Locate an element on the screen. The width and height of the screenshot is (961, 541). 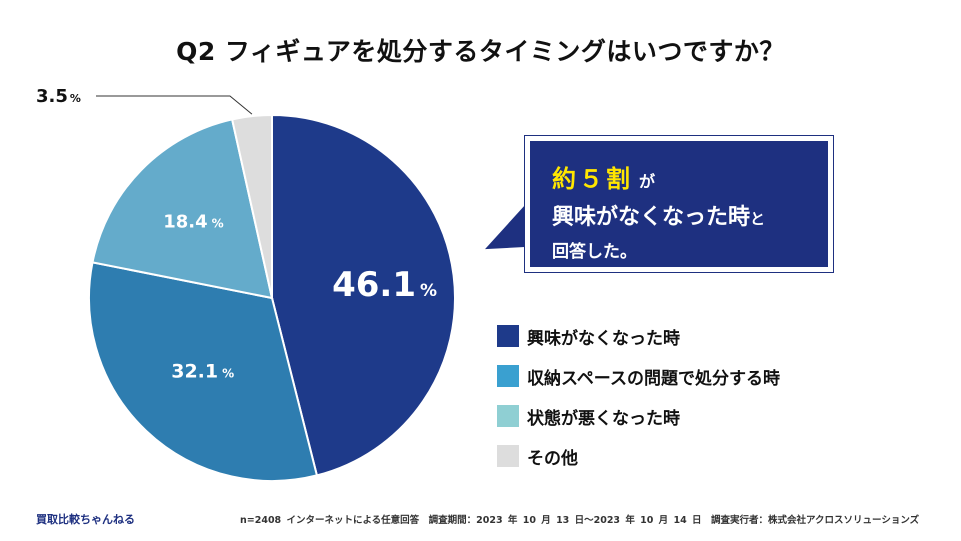
callout-main: 興味がなくなった時 is located at coordinates (651, 217).